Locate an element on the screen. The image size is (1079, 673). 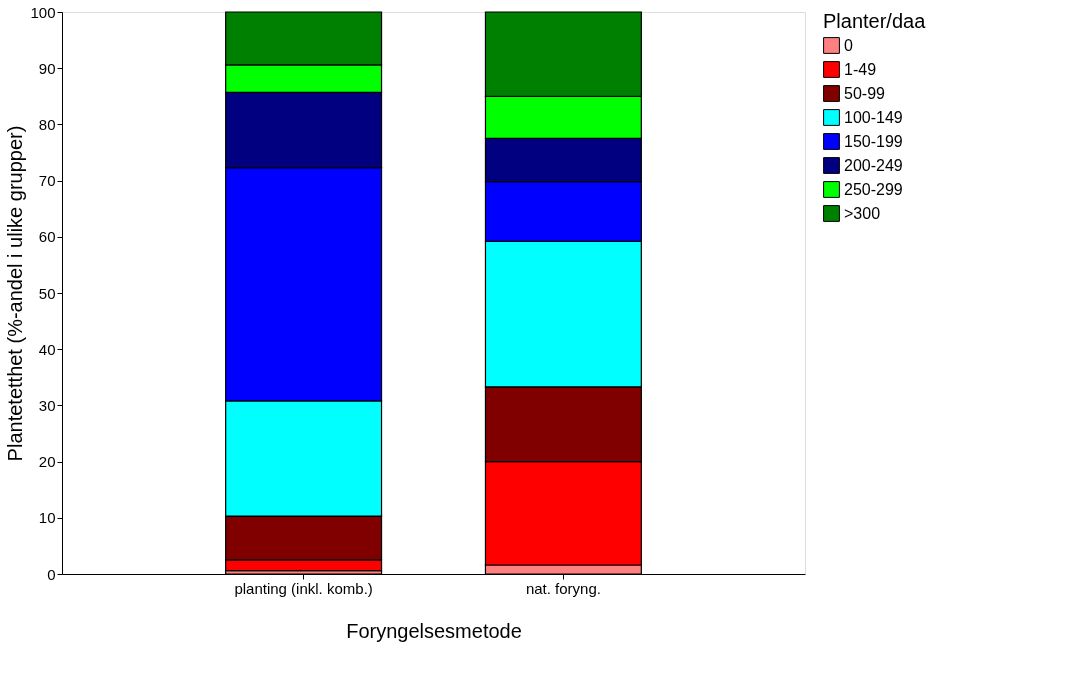
legend-label: >300 is located at coordinates (862, 213).